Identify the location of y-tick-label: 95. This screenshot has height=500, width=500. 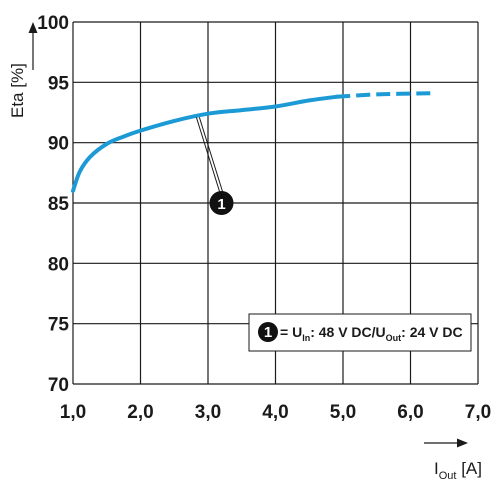
(59, 83).